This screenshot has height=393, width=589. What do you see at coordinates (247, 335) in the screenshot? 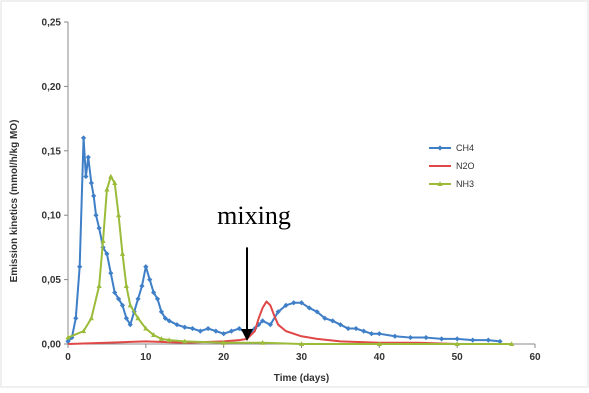
I see `mixing-arrow-head` at bounding box center [247, 335].